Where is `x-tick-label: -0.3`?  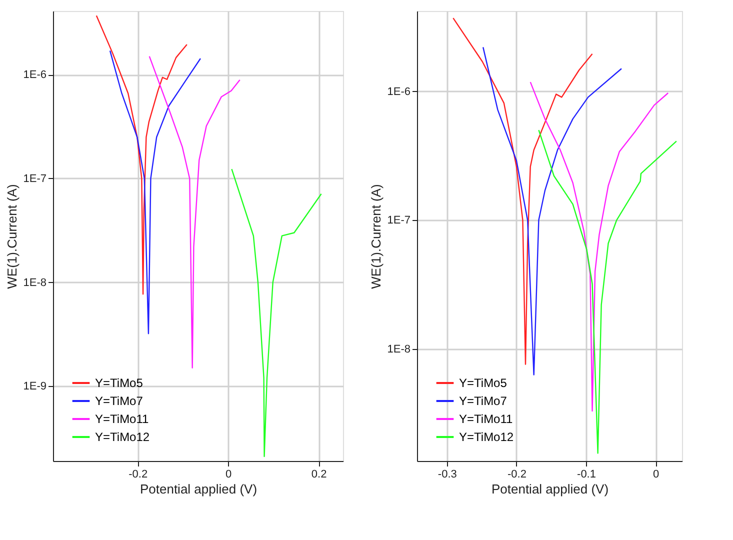 x-tick-label: -0.3 is located at coordinates (447, 474).